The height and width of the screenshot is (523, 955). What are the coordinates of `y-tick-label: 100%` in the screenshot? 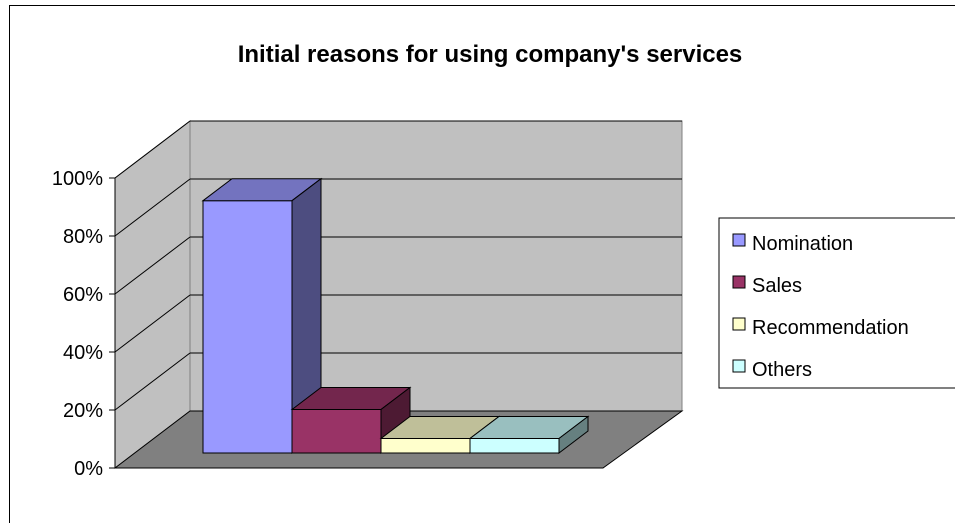 It's located at (77, 179).